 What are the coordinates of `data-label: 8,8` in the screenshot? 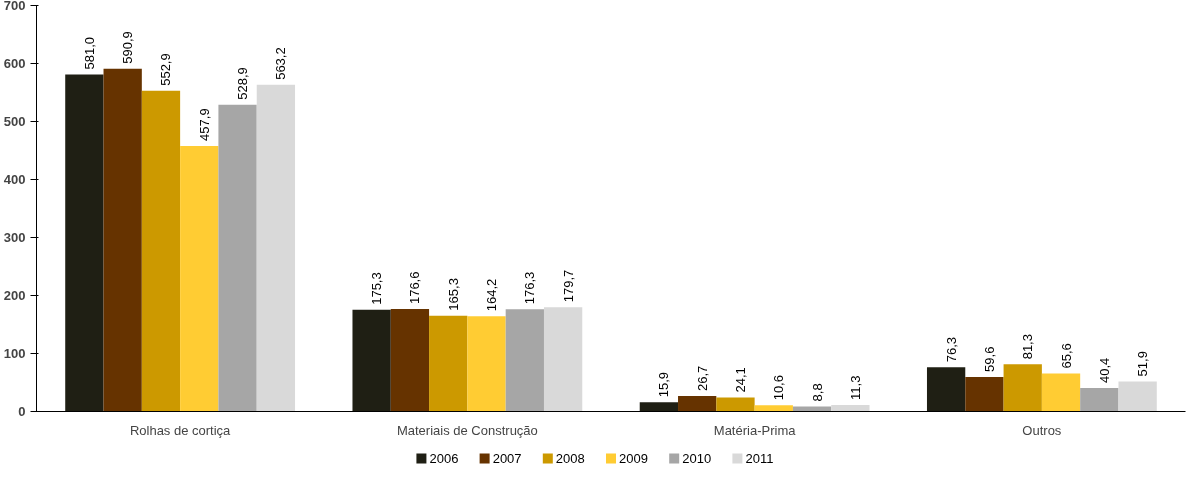 It's located at (817, 392).